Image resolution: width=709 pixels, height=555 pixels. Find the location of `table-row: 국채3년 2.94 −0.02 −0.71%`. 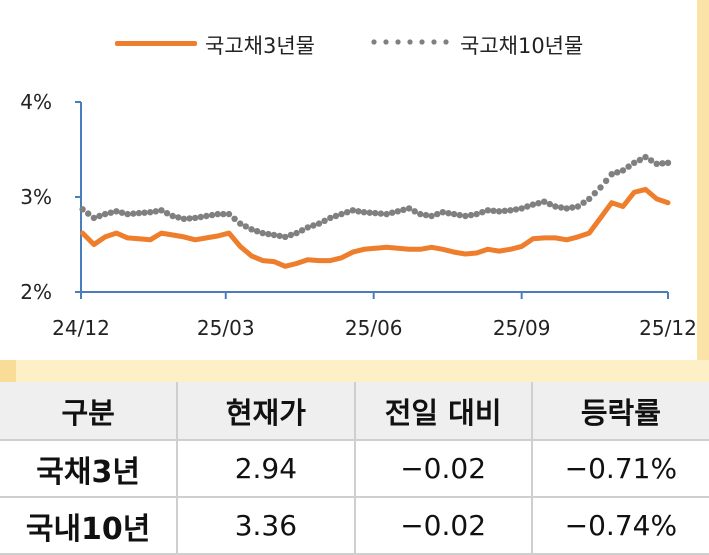

table-row: 국채3년 2.94 −0.02 −0.71% is located at coordinates (354, 468).